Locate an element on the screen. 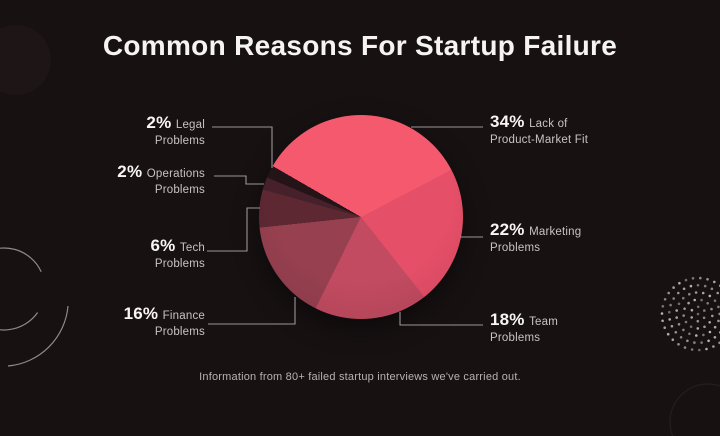  dots-decoration is located at coordinates (690, 314).